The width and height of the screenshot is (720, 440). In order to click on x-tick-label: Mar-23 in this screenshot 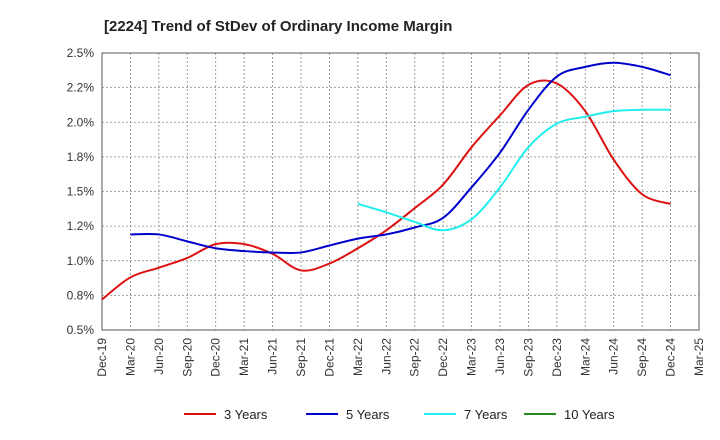, I will do `click(472, 357)`.